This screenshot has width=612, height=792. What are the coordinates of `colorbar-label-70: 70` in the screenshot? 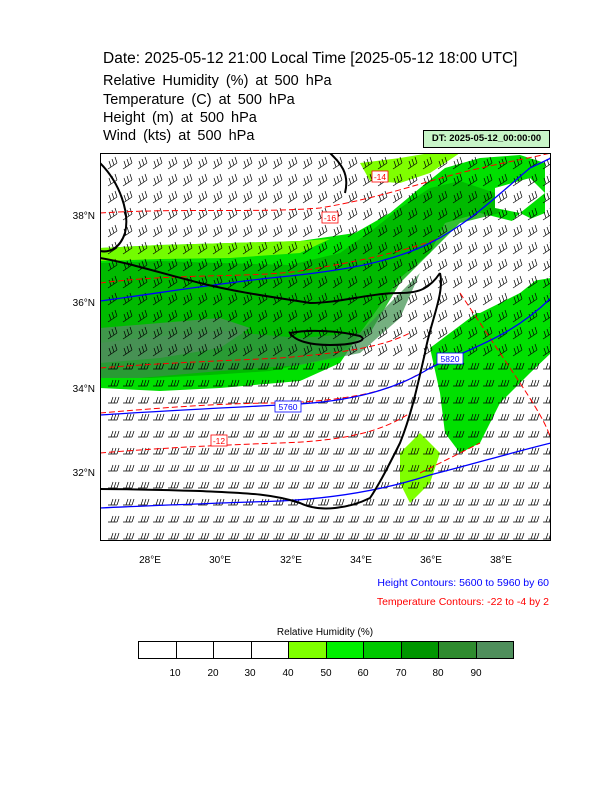 It's located at (401, 673).